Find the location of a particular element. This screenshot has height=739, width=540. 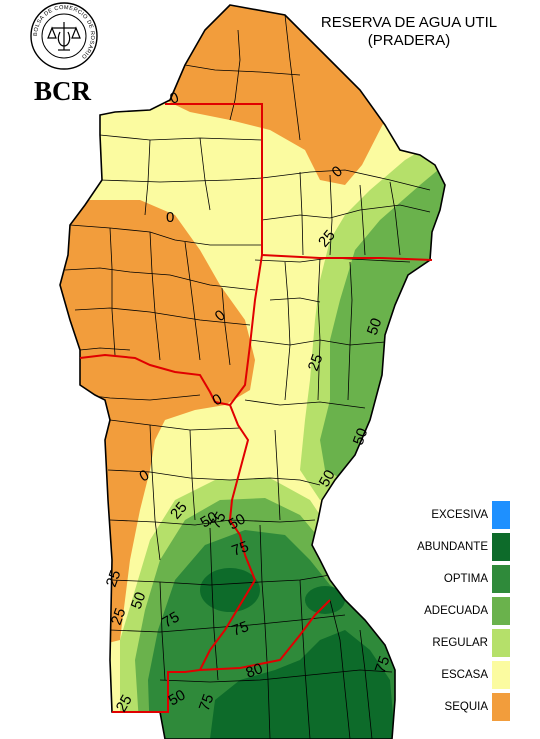

legend-item-abundante: ABUNDANTE is located at coordinates (467, 546).